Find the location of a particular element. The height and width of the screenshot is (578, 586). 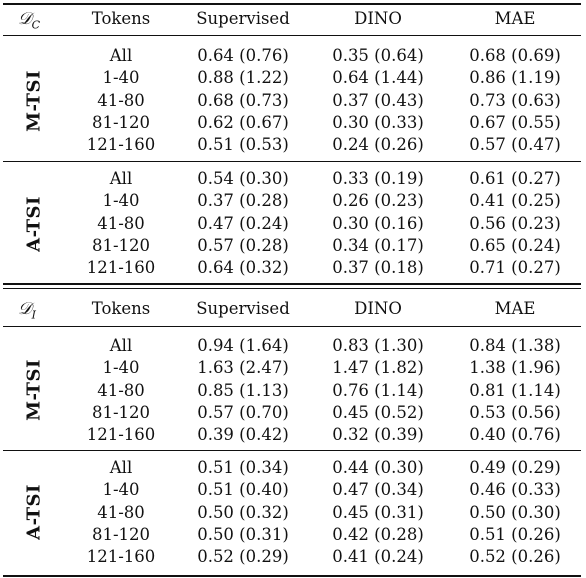

table-cell-dino: 0.30 (0.16) is located at coordinates (378, 223).